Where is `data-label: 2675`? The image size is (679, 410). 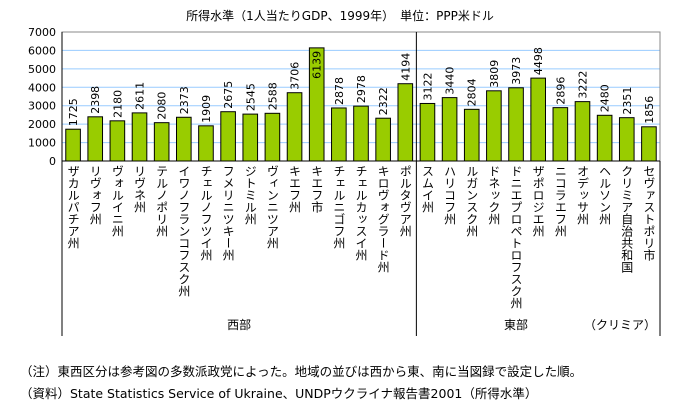
data-label: 2675 is located at coordinates (228, 95).